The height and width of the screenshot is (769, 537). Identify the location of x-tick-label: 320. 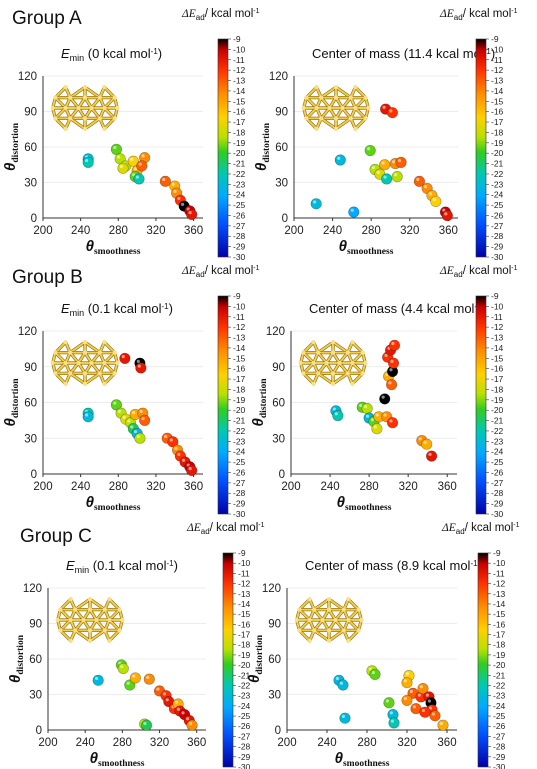
(406, 743).